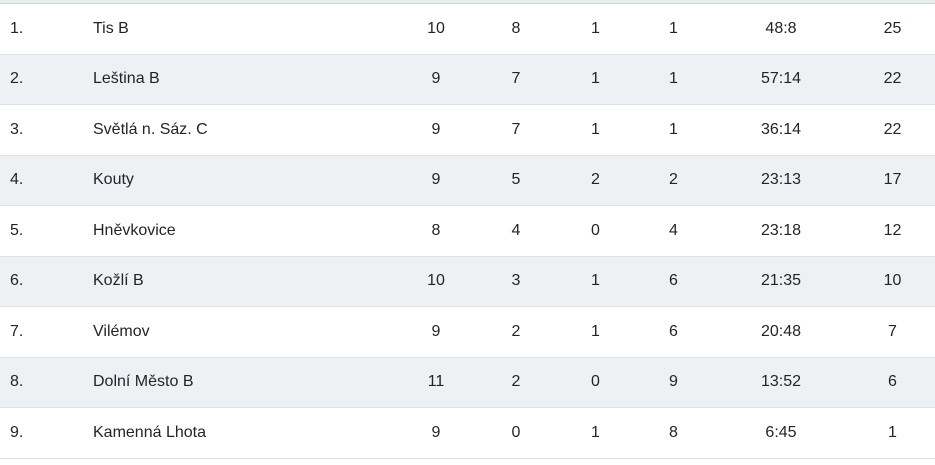 The height and width of the screenshot is (465, 935). I want to click on table-row: 6. Kožlí B 10 3 1 6 21:35 10, so click(467, 281).